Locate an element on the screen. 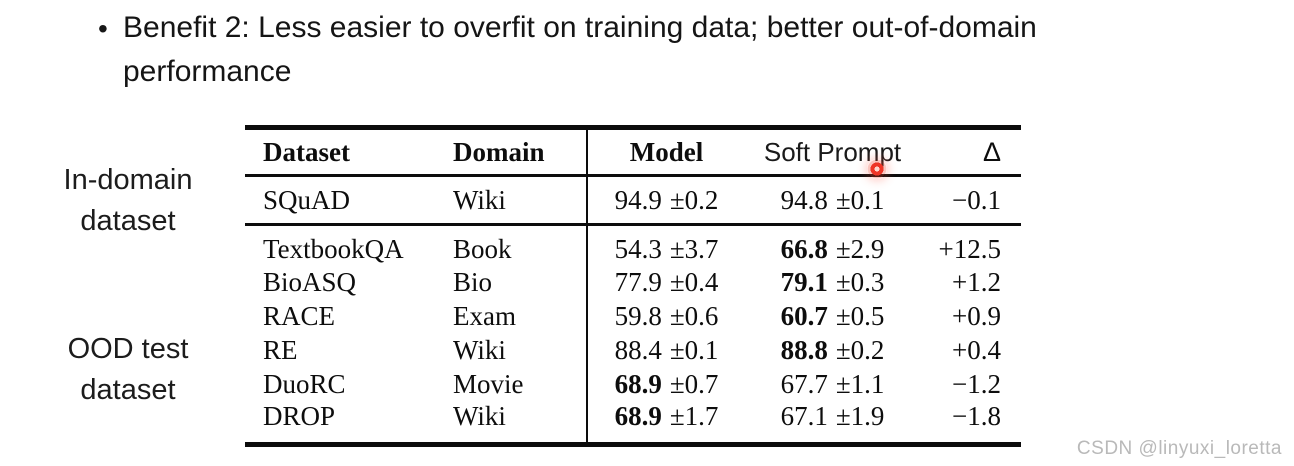  table-row: DROP Wiki 68.9 ±1.7 67.1 ±1.9 −1.8 is located at coordinates (633, 423).